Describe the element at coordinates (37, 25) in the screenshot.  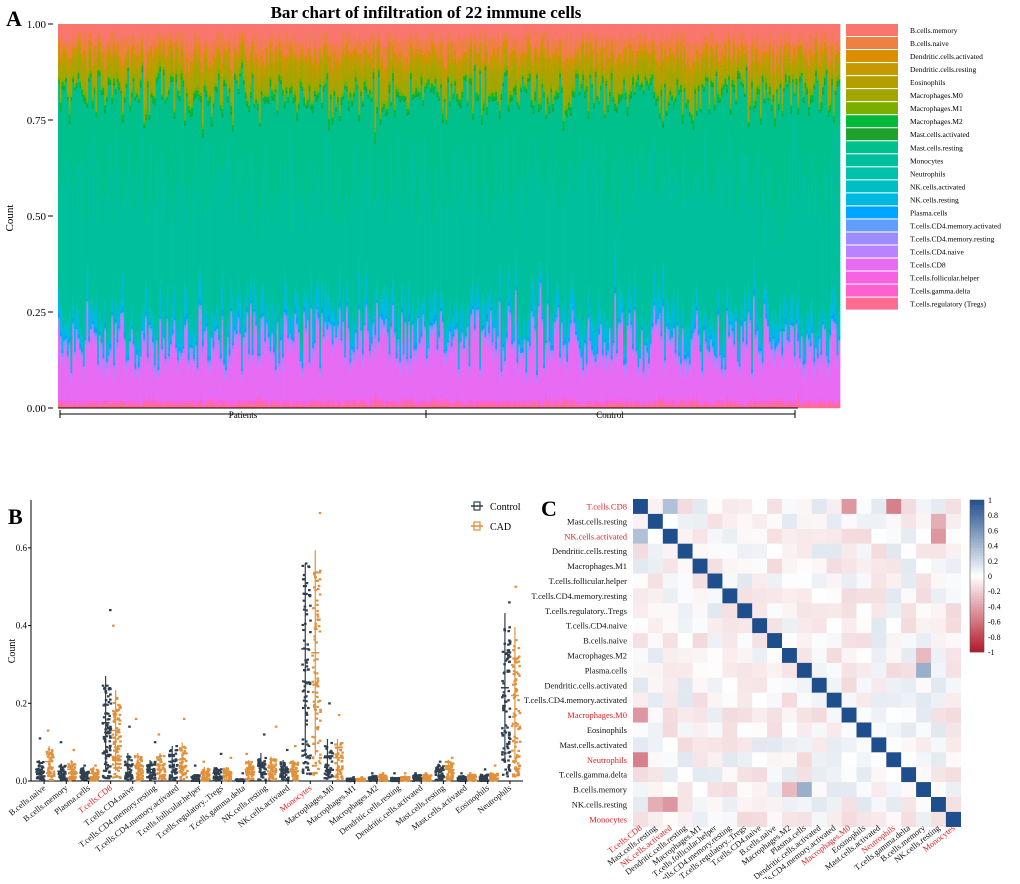
I see `ytick-label: 1.00` at that location.